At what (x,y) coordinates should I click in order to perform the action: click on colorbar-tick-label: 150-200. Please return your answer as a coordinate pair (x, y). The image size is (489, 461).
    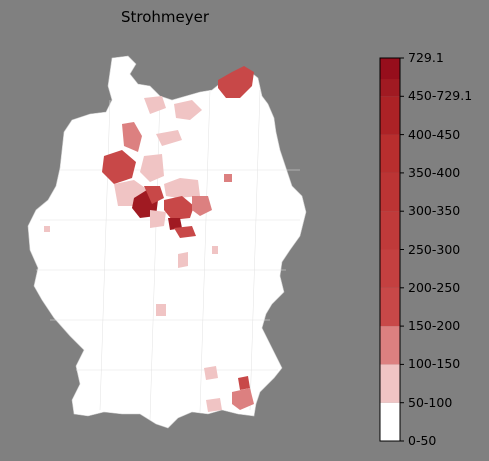
    Looking at the image, I should click on (434, 326).